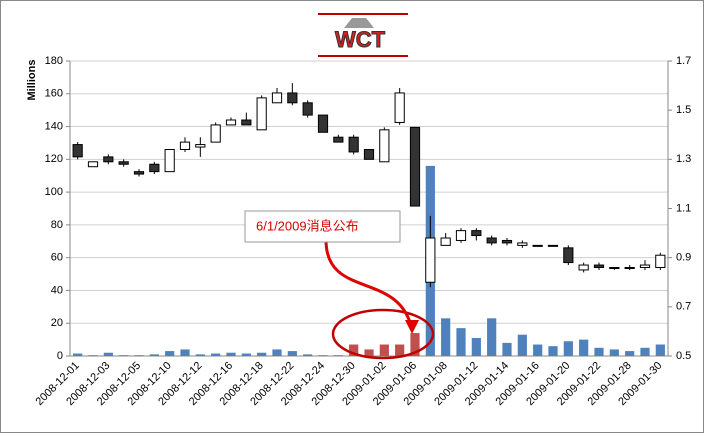 The width and height of the screenshot is (704, 433). I want to click on y2-tick-label: 0.7, so click(683, 307).